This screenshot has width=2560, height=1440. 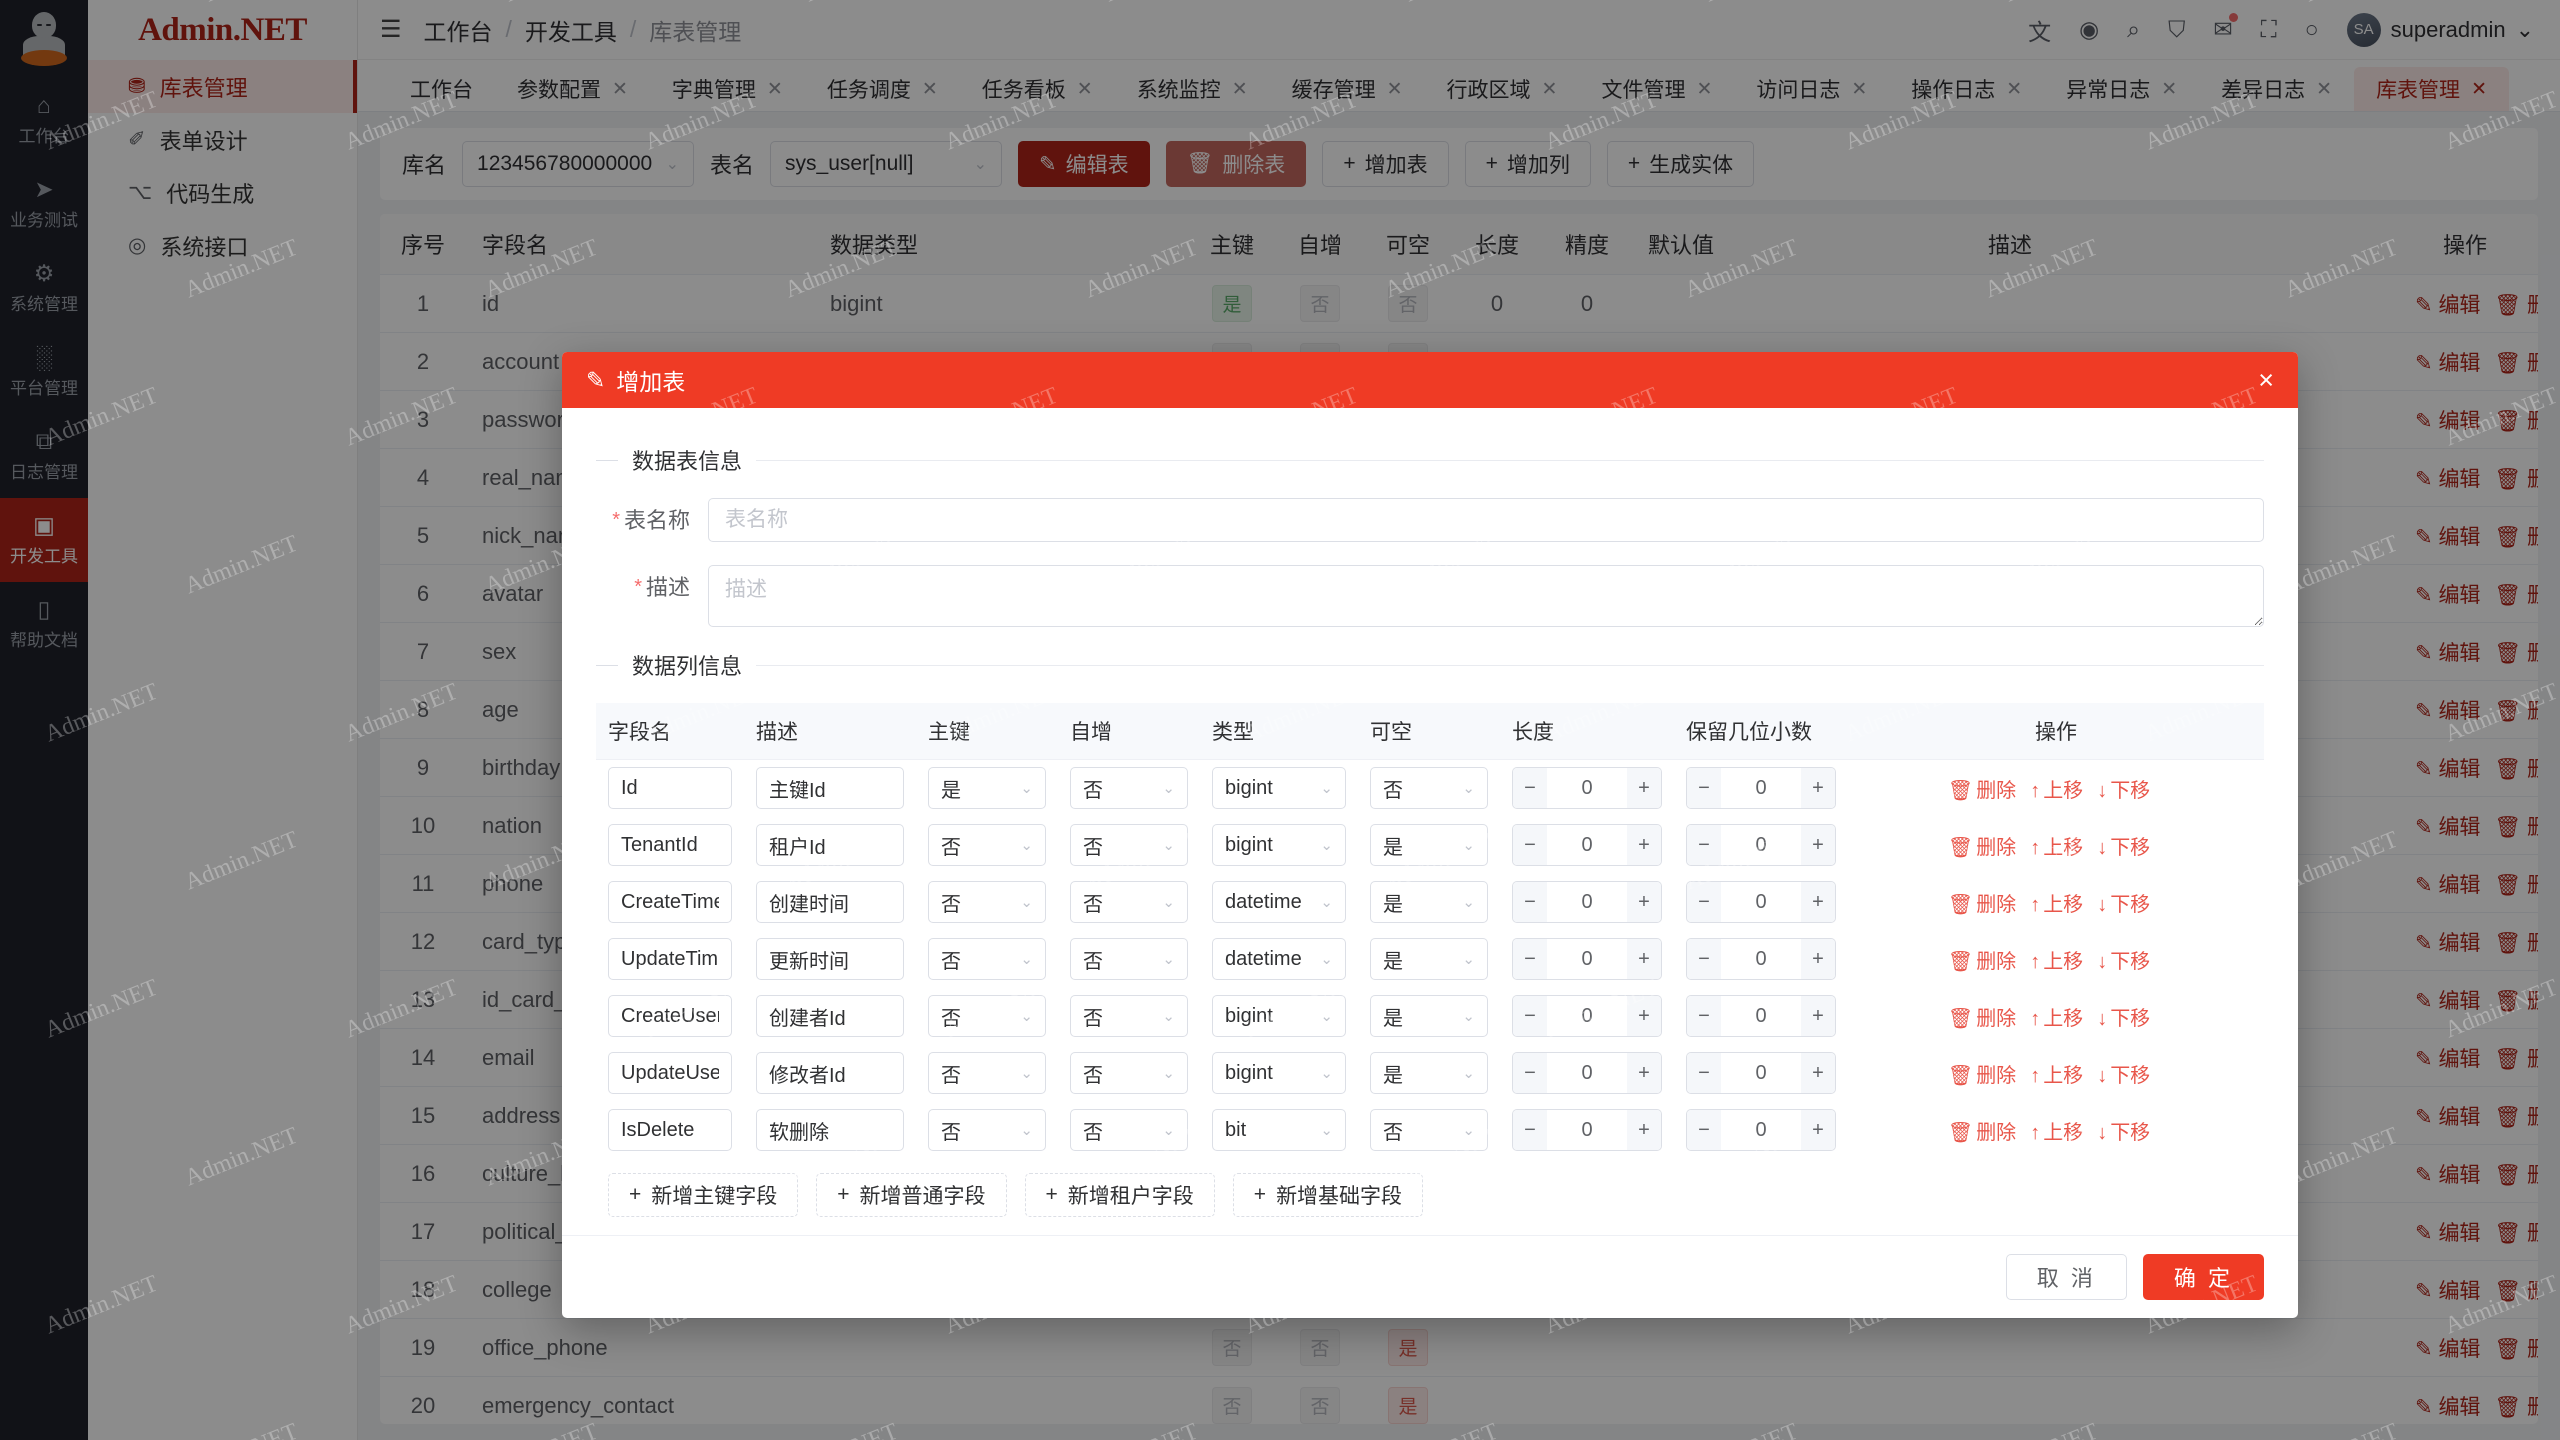 I want to click on tab-3: 字典管理 ✕, so click(x=727, y=89).